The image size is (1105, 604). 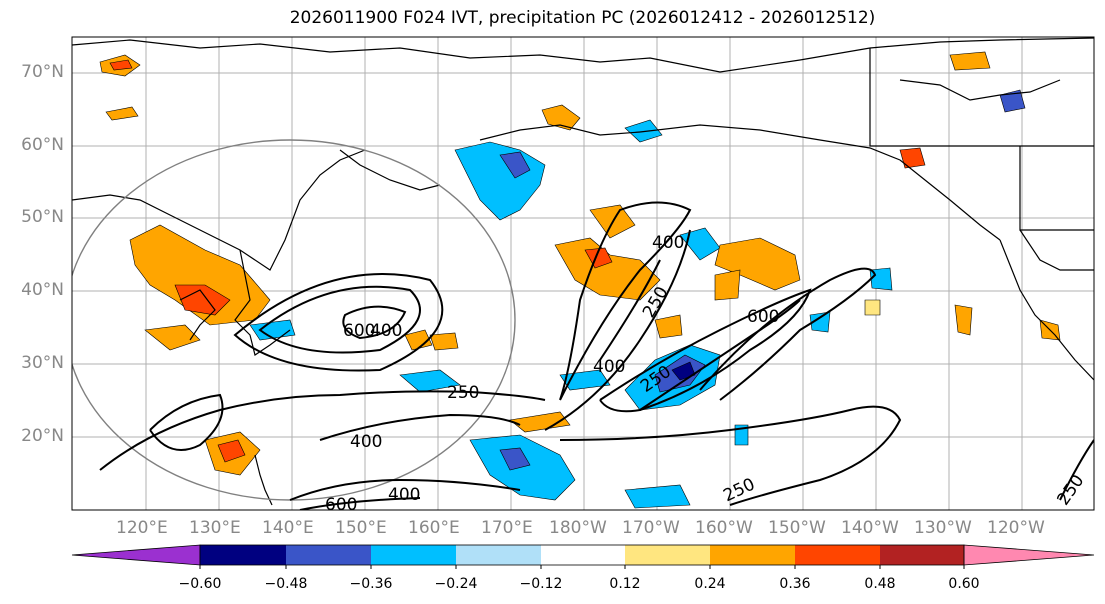 What do you see at coordinates (724, 528) in the screenshot?
I see `lon-label: 160°W` at bounding box center [724, 528].